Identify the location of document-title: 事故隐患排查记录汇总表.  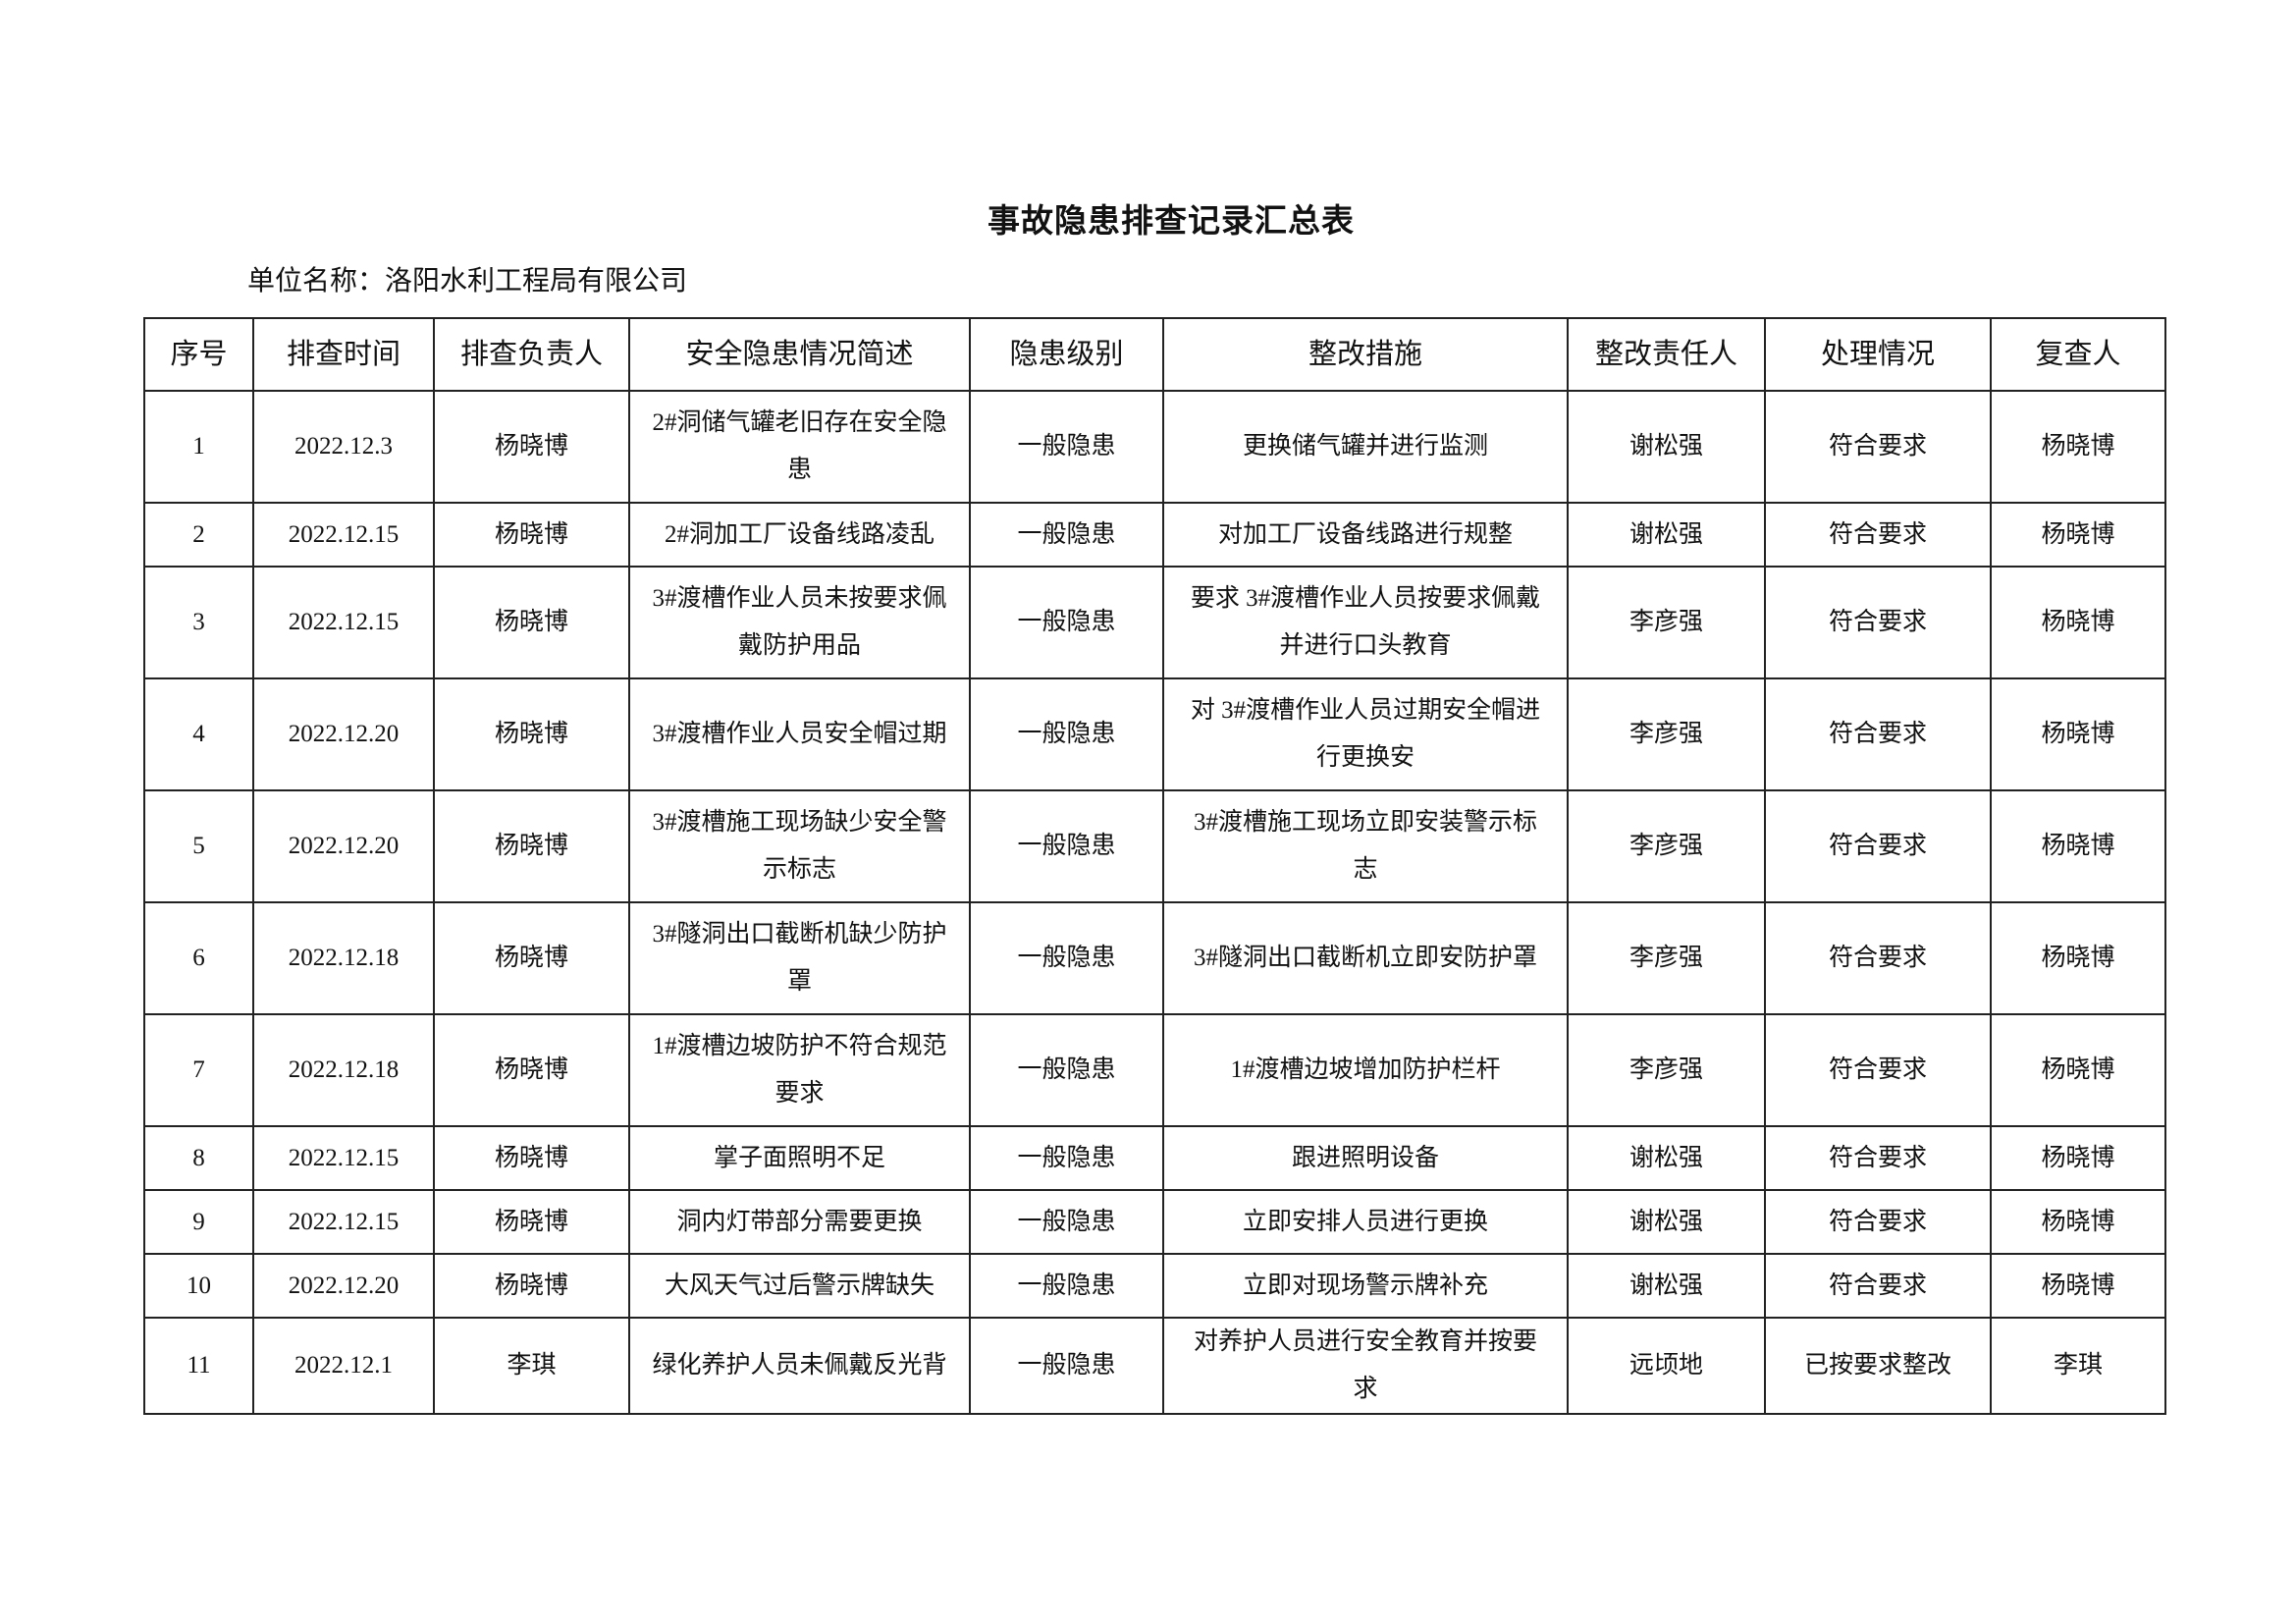
(1171, 222).